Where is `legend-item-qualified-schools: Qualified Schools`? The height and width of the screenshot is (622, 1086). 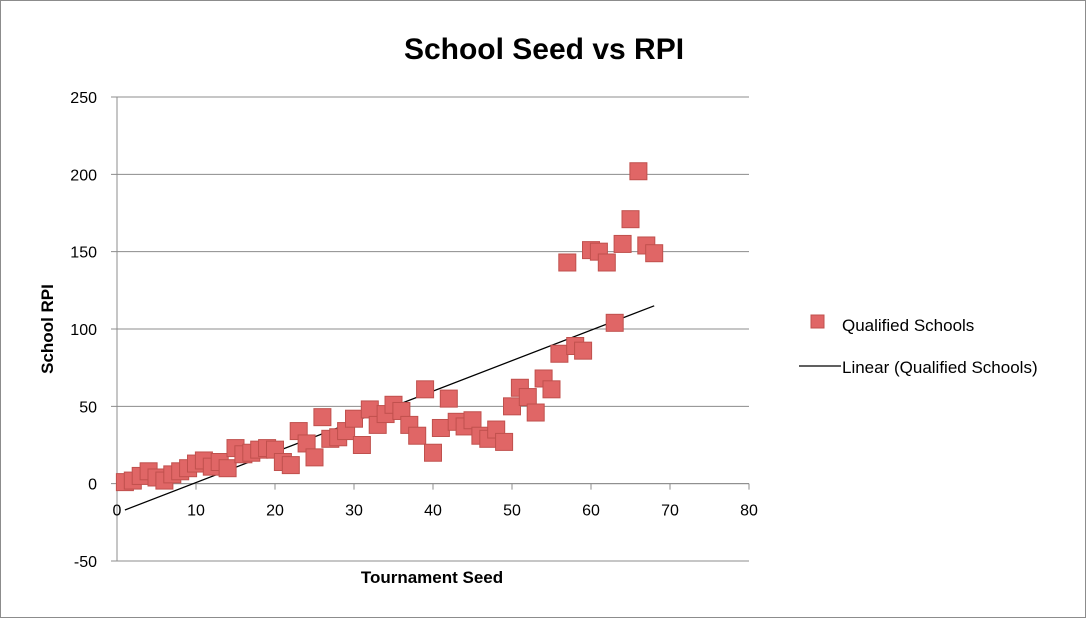 legend-item-qualified-schools: Qualified Schools is located at coordinates (892, 324).